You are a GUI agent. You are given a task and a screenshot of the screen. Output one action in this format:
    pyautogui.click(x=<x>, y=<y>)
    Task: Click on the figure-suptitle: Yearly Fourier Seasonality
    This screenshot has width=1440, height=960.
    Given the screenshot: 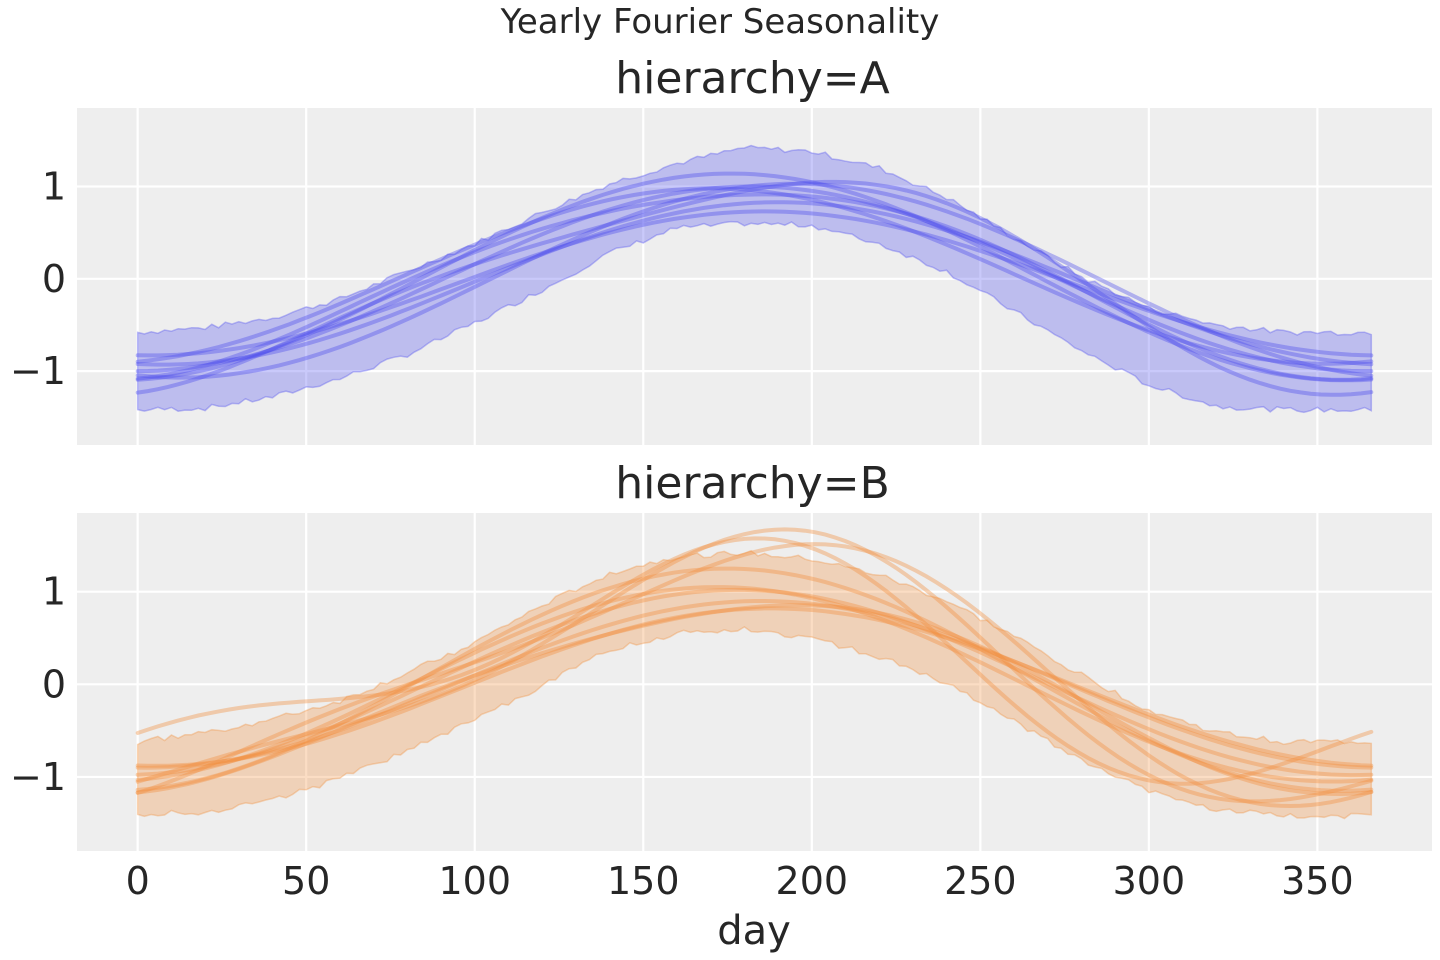 What is the action you would take?
    pyautogui.click(x=720, y=22)
    